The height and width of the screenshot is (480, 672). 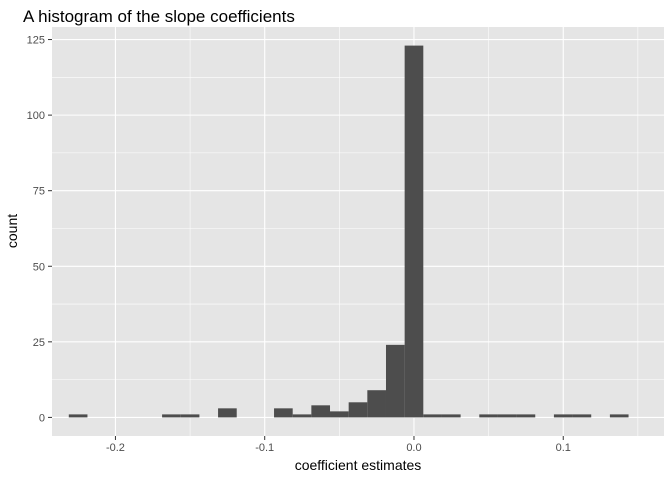 What do you see at coordinates (36, 116) in the screenshot?
I see `y-tick-label: 100` at bounding box center [36, 116].